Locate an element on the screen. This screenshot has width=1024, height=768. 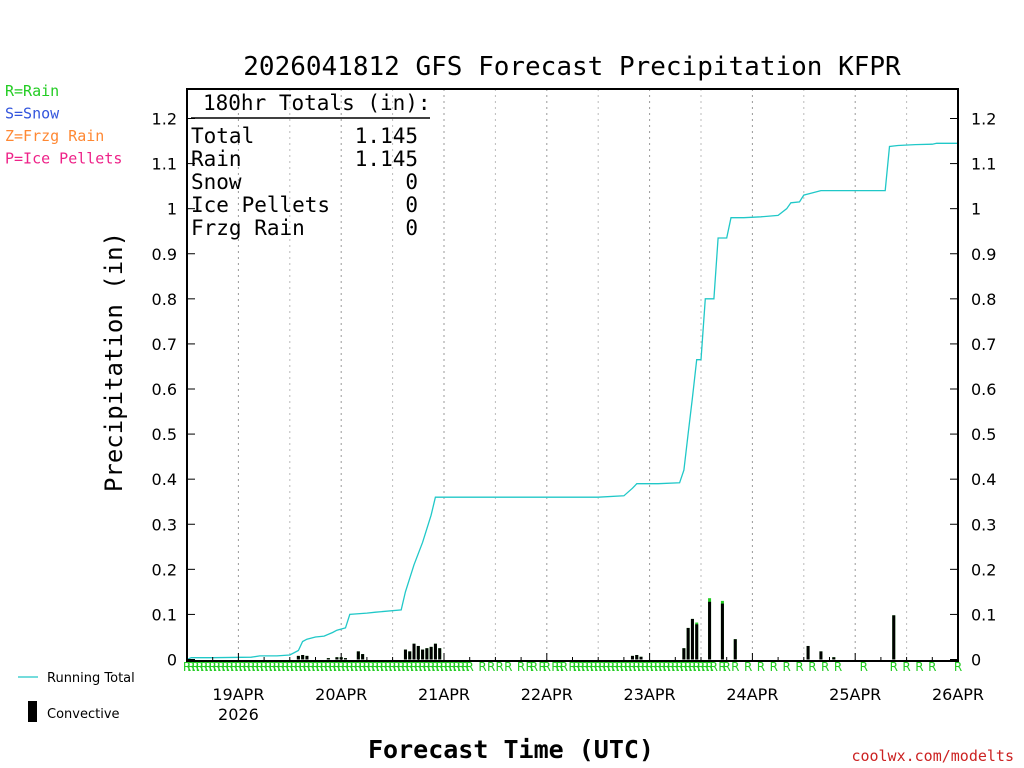
y-tick-label-left: 0.9 is located at coordinates (164, 254).